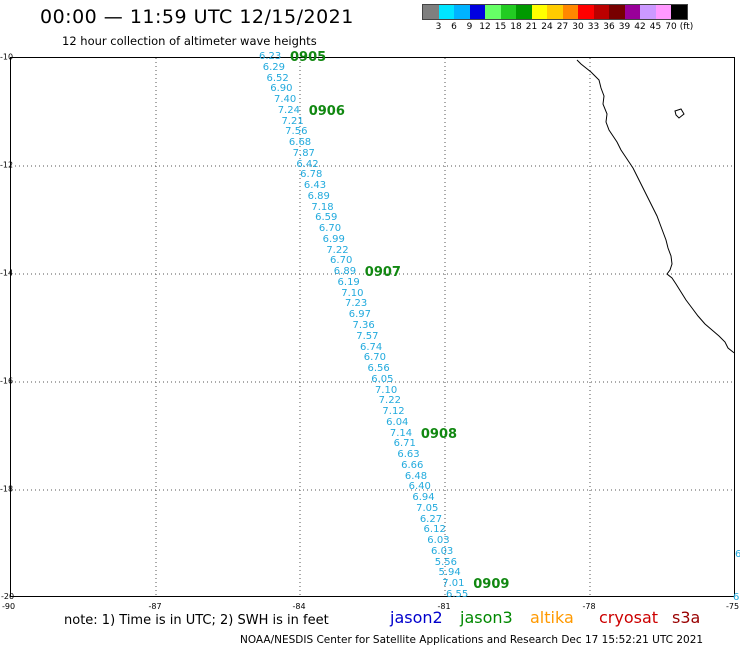  I want to click on wave-height-value: 6.40, so click(419, 487).